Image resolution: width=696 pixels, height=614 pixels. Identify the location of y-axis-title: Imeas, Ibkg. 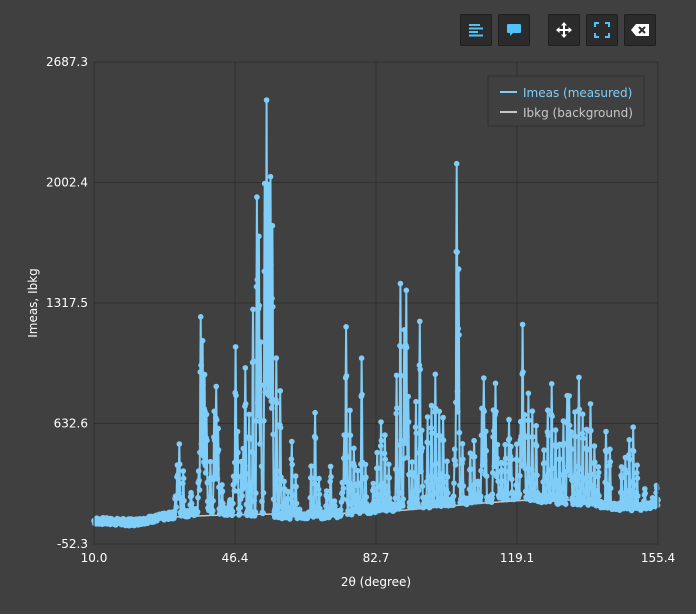
(33, 303).